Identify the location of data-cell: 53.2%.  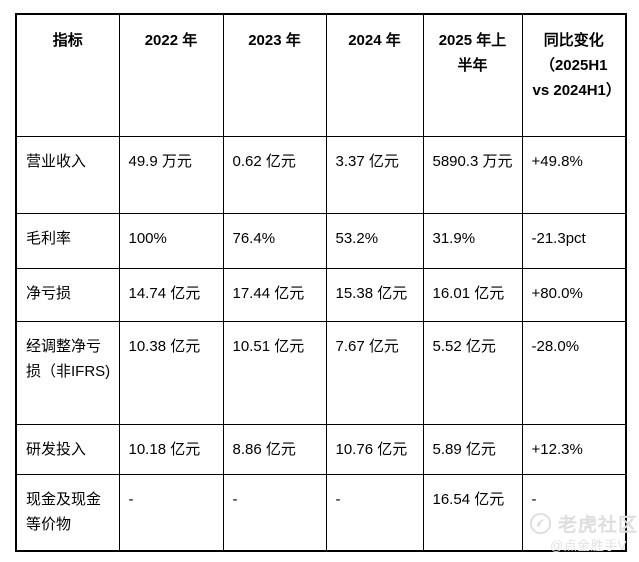
(374, 240).